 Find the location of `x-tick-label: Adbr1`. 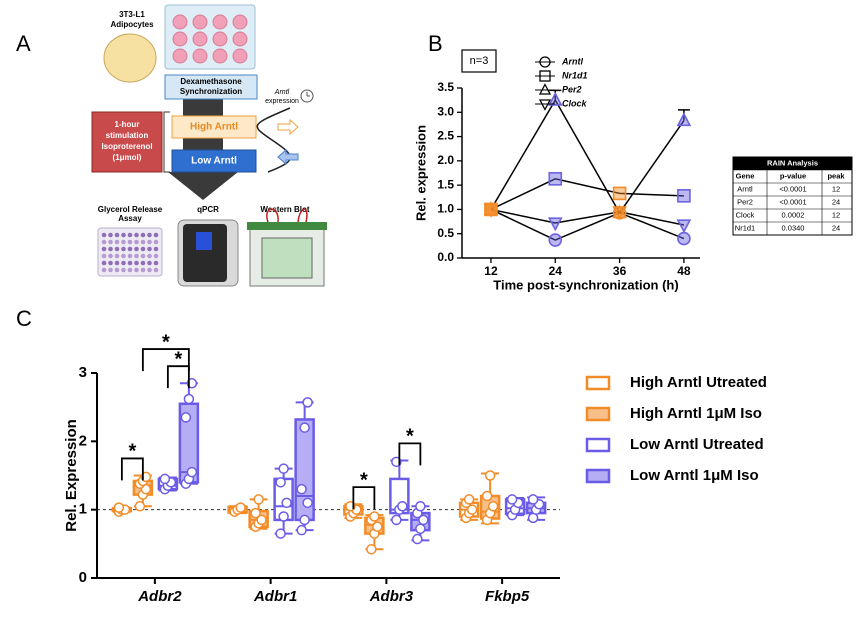

x-tick-label: Adbr1 is located at coordinates (275, 596).